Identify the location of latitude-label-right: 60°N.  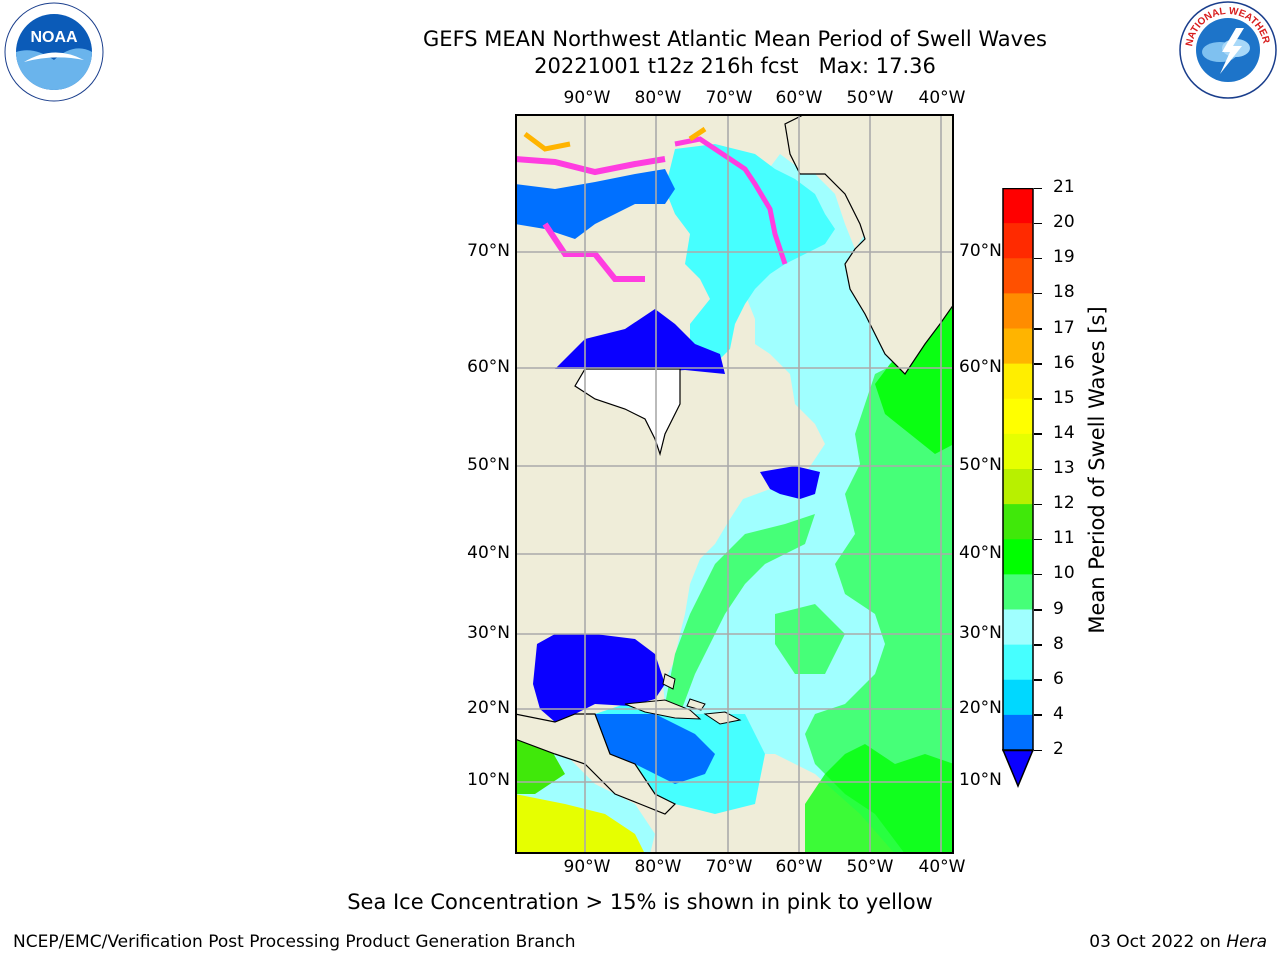
(980, 367).